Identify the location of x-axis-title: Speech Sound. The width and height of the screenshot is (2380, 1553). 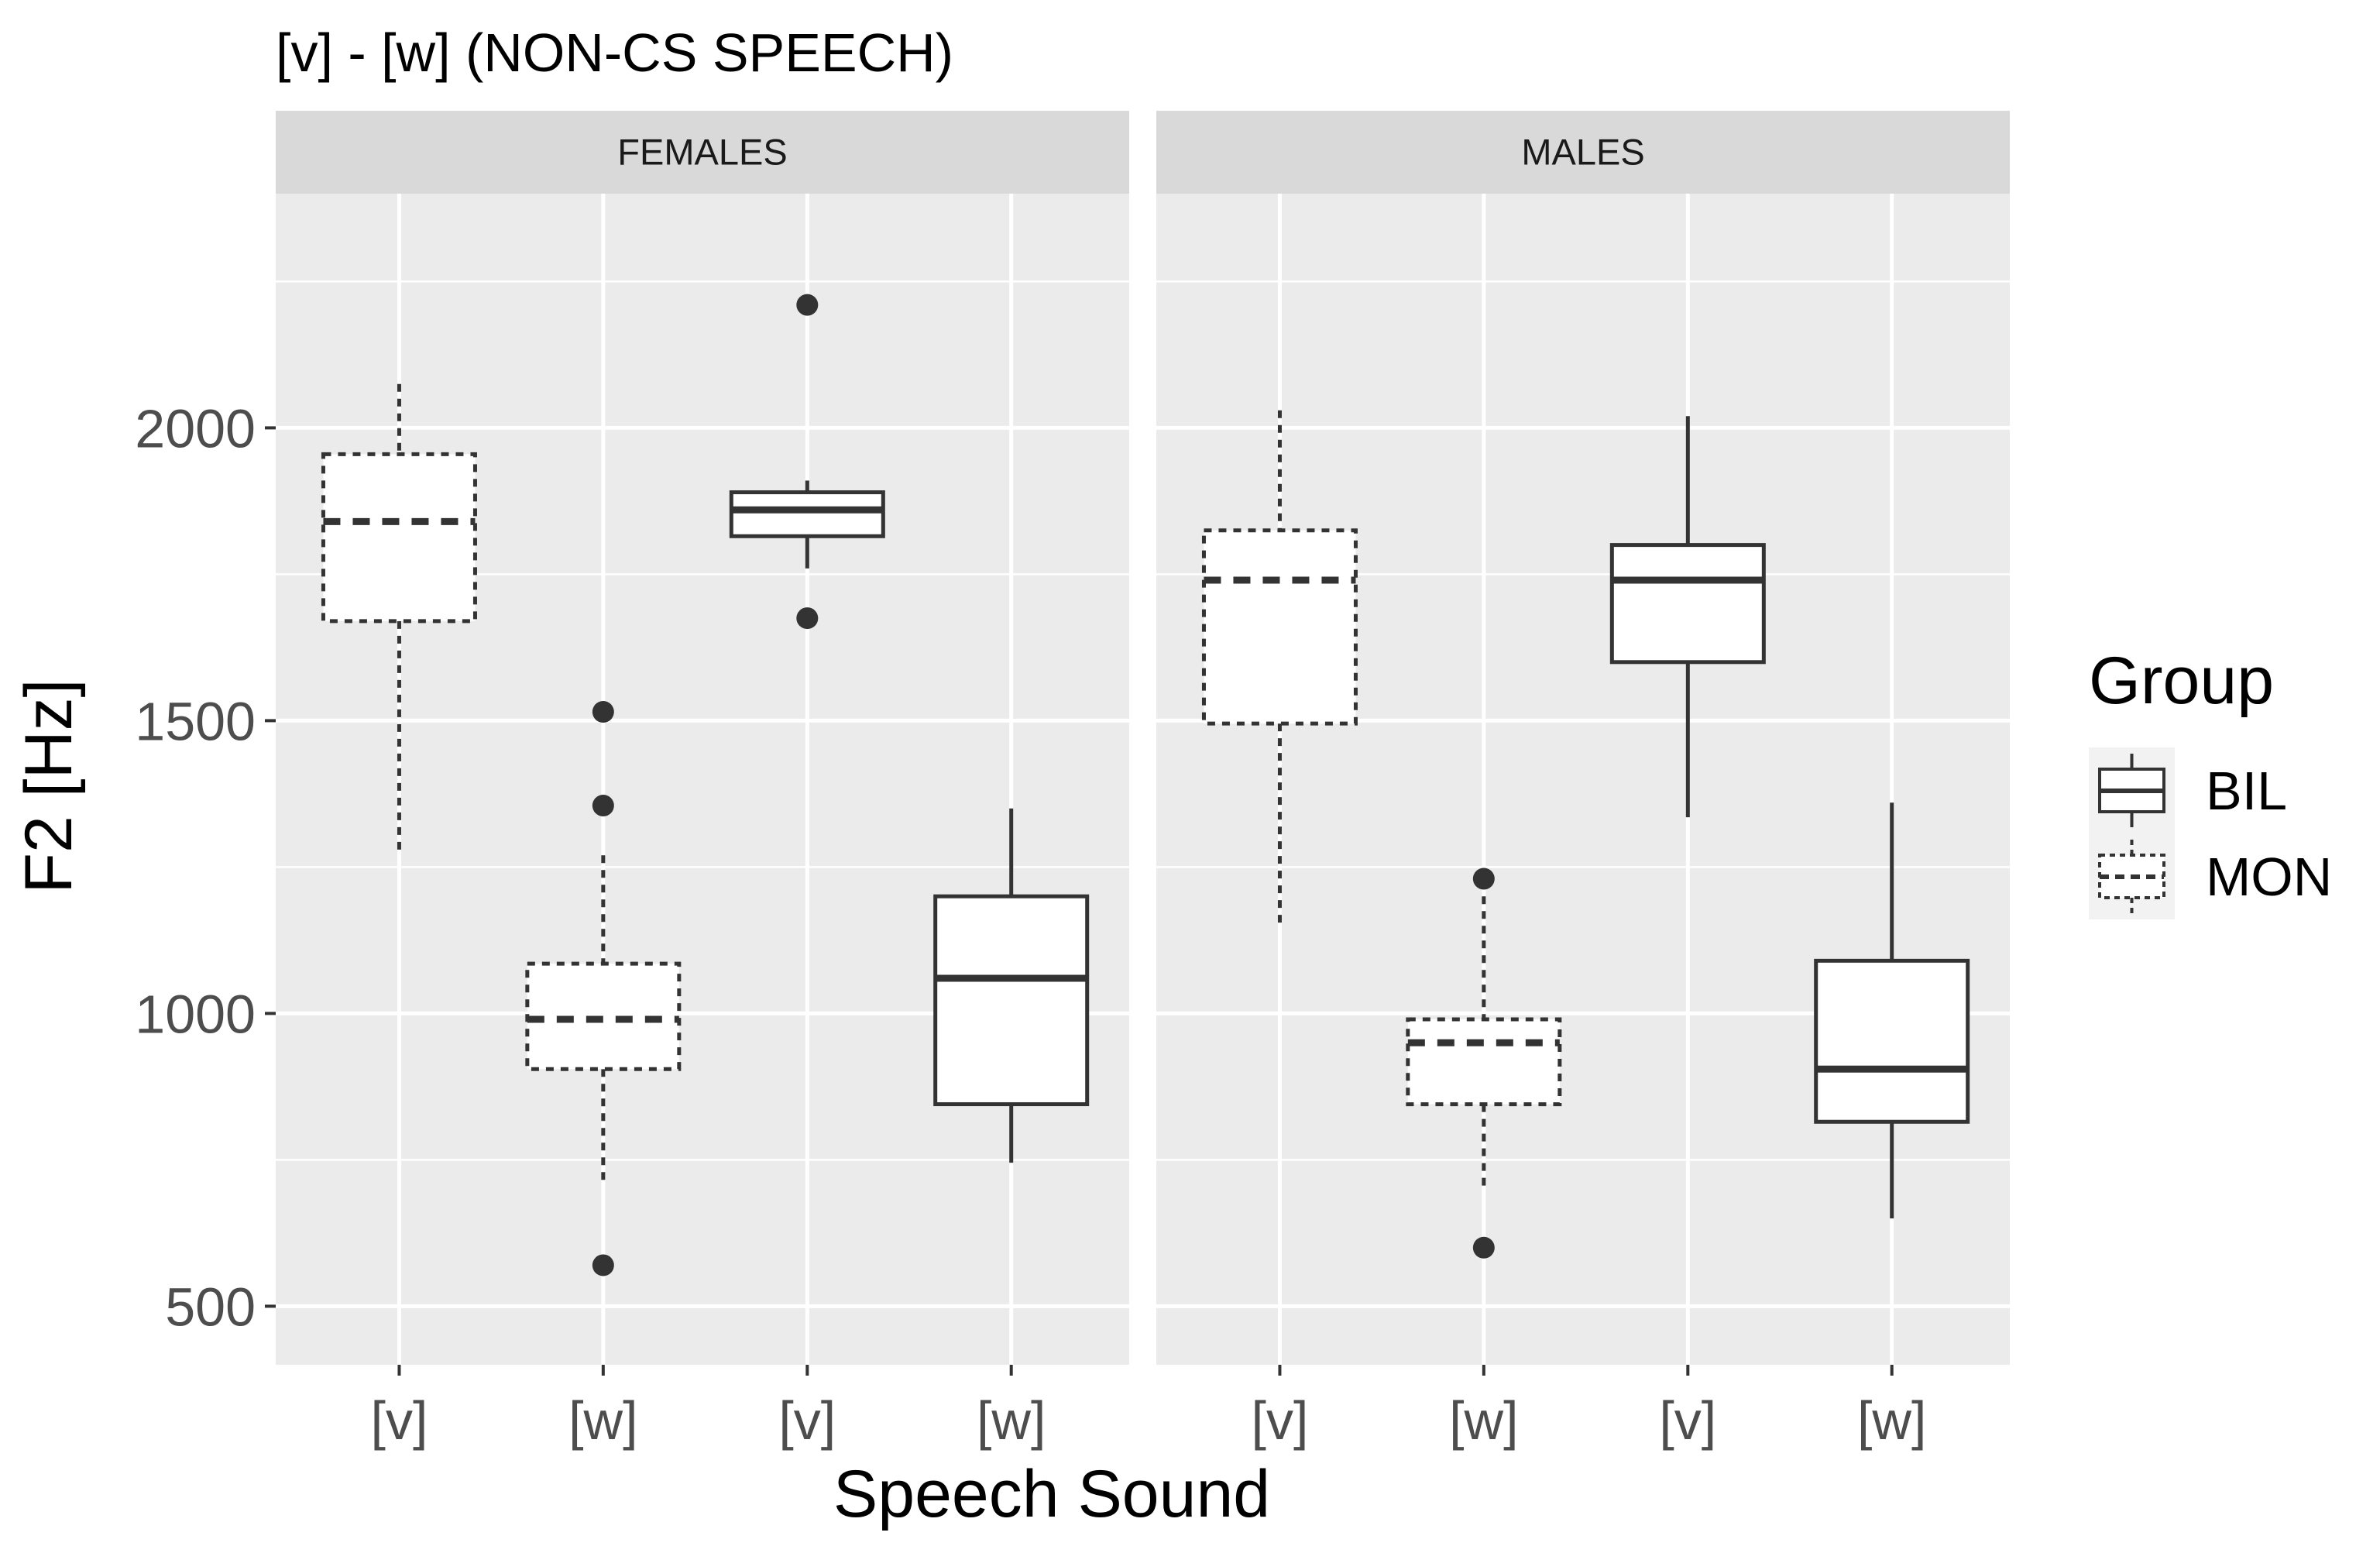
(1052, 1494).